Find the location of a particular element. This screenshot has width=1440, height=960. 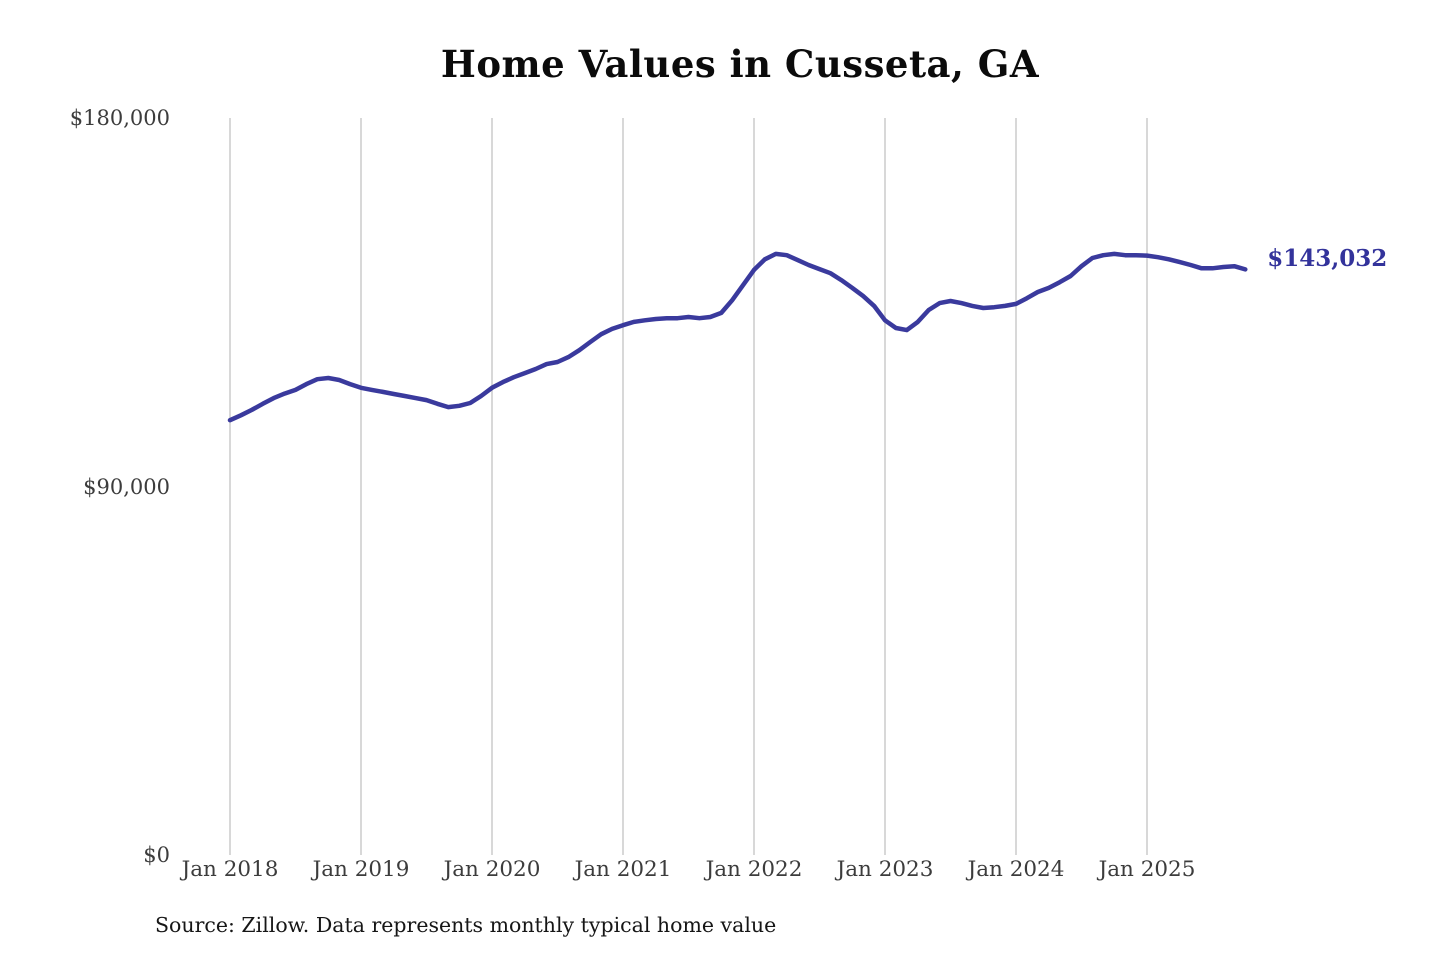

y-axis-tick-label: $0 is located at coordinates (156, 855).